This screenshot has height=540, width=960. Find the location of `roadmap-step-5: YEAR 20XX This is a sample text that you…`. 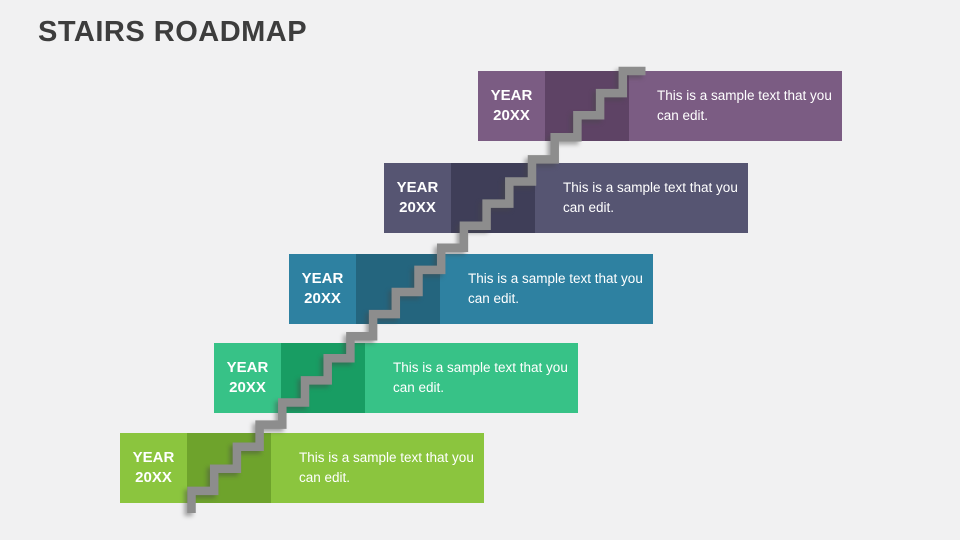

roadmap-step-5: YEAR 20XX This is a sample text that you… is located at coordinates (660, 106).